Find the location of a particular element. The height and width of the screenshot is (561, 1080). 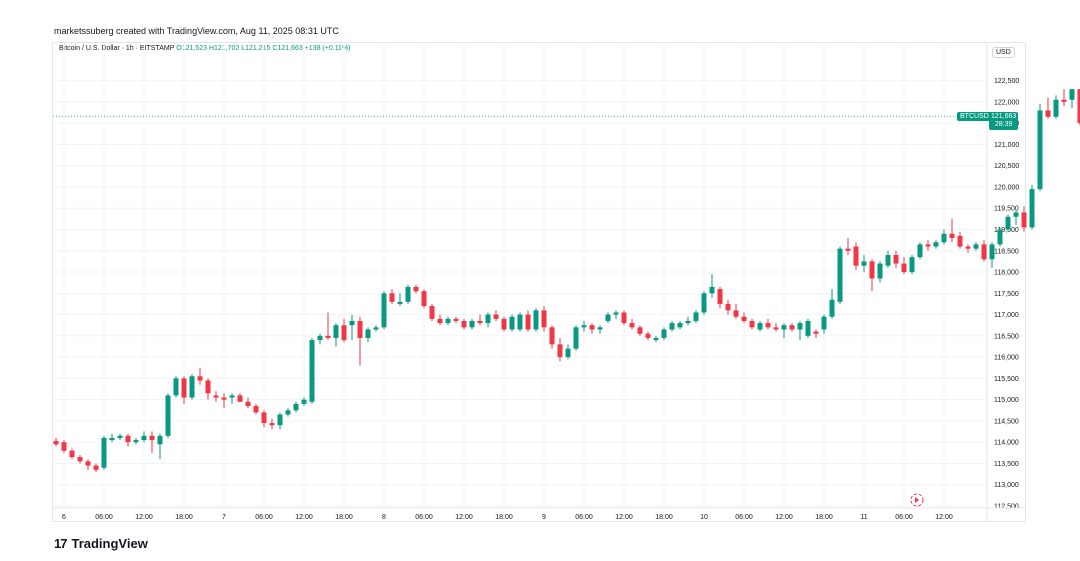

x-tick-label: 7 is located at coordinates (224, 517).